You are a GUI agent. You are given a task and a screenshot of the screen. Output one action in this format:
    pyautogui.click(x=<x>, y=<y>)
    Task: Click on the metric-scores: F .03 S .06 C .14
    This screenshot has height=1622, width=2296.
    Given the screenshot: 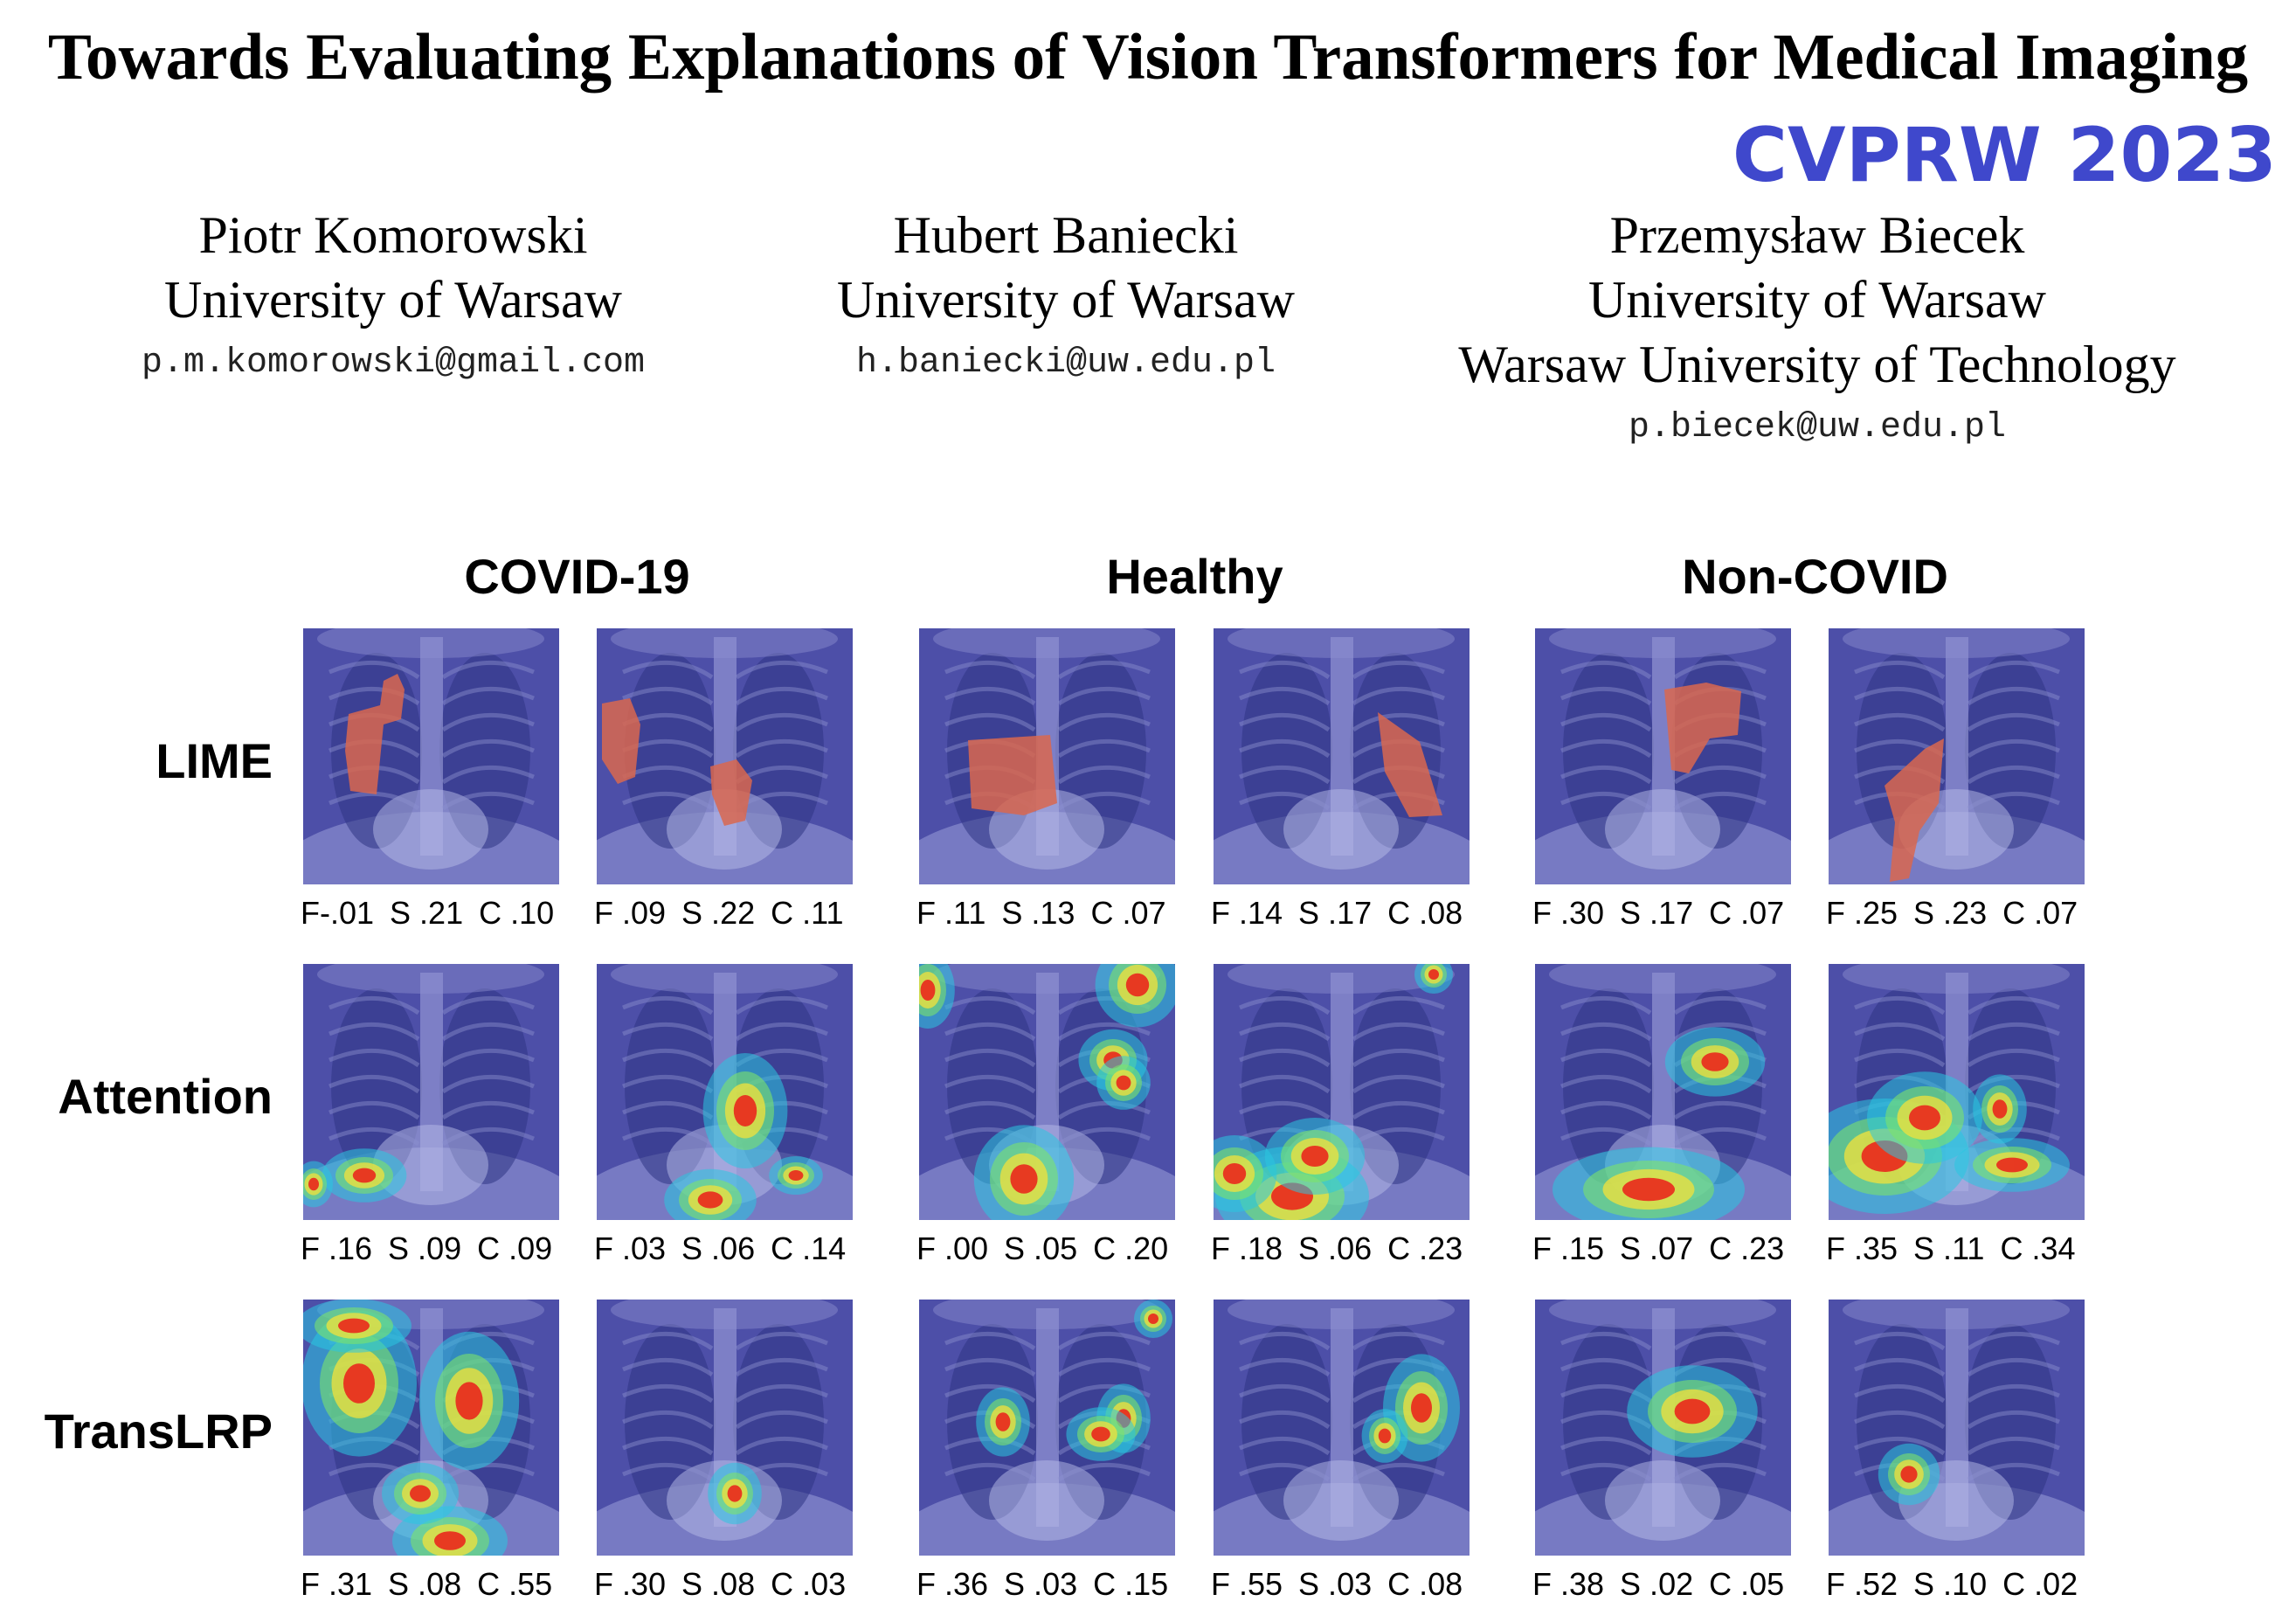 What is the action you would take?
    pyautogui.click(x=742, y=1249)
    